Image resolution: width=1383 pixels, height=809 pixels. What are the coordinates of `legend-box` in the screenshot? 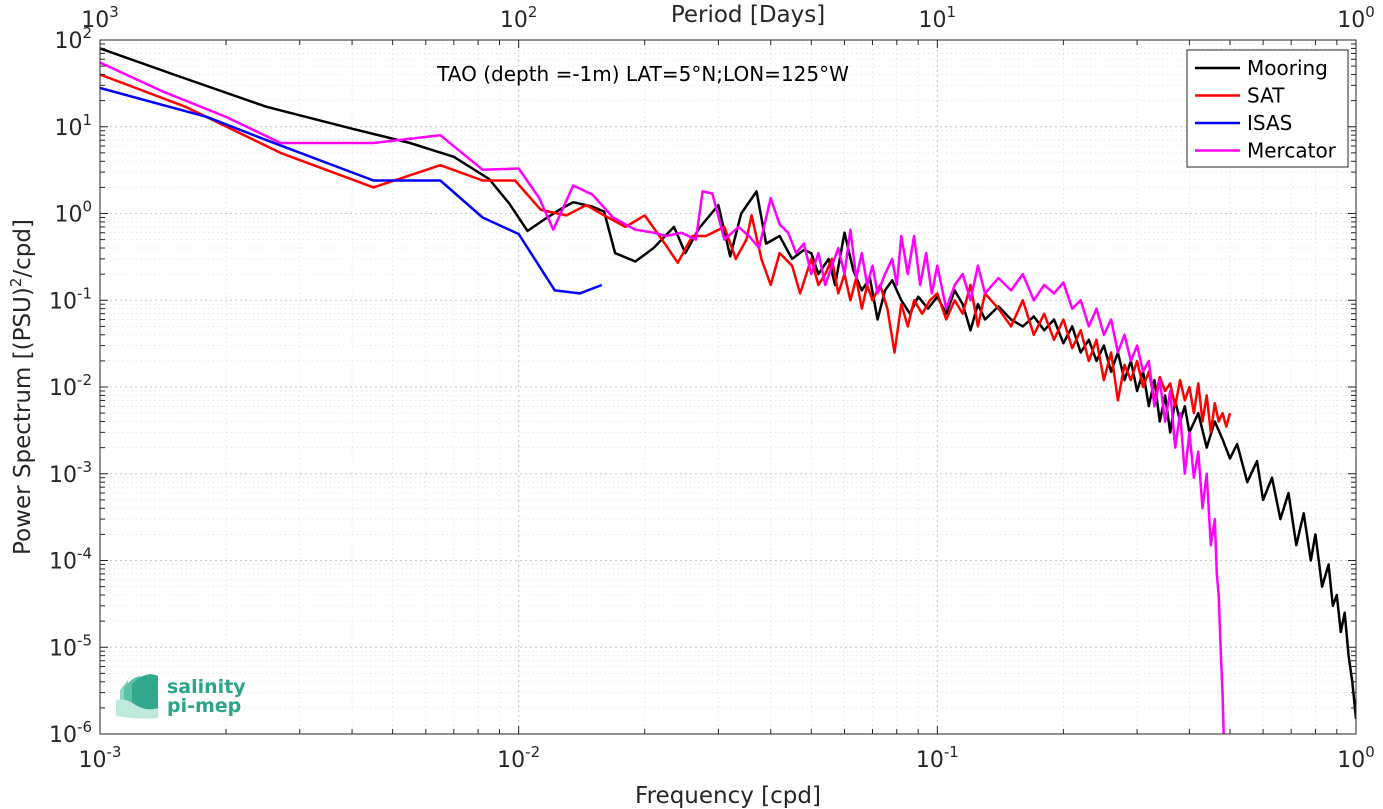 It's located at (1267, 108).